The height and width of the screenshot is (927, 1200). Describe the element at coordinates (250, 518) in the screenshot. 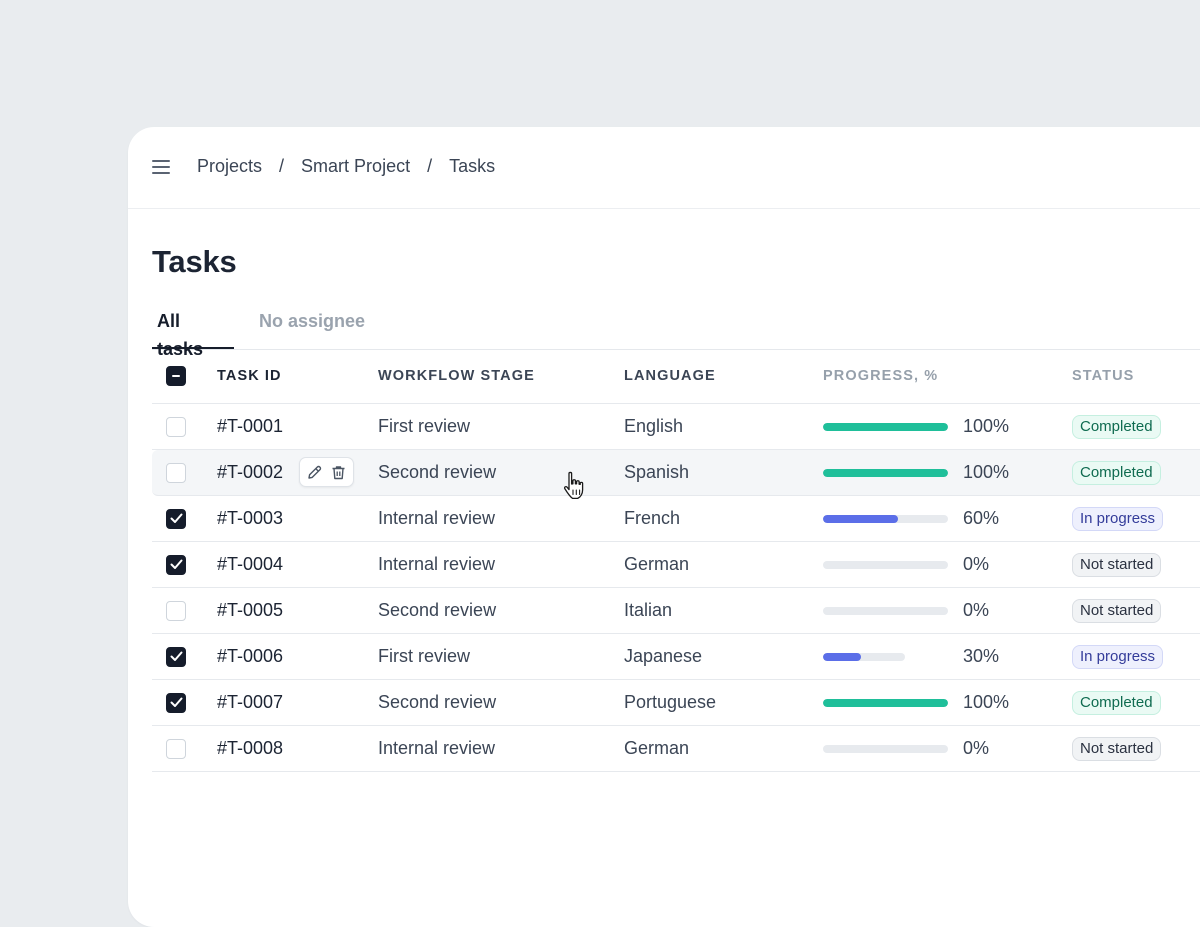

I see `task-id: #T-0003` at that location.